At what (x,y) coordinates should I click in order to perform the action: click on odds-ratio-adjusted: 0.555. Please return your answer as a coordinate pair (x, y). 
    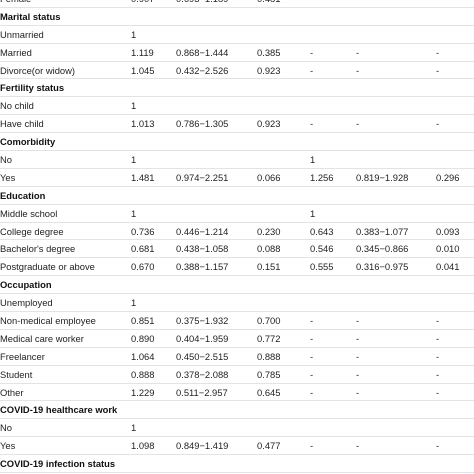
    Looking at the image, I should click on (322, 267).